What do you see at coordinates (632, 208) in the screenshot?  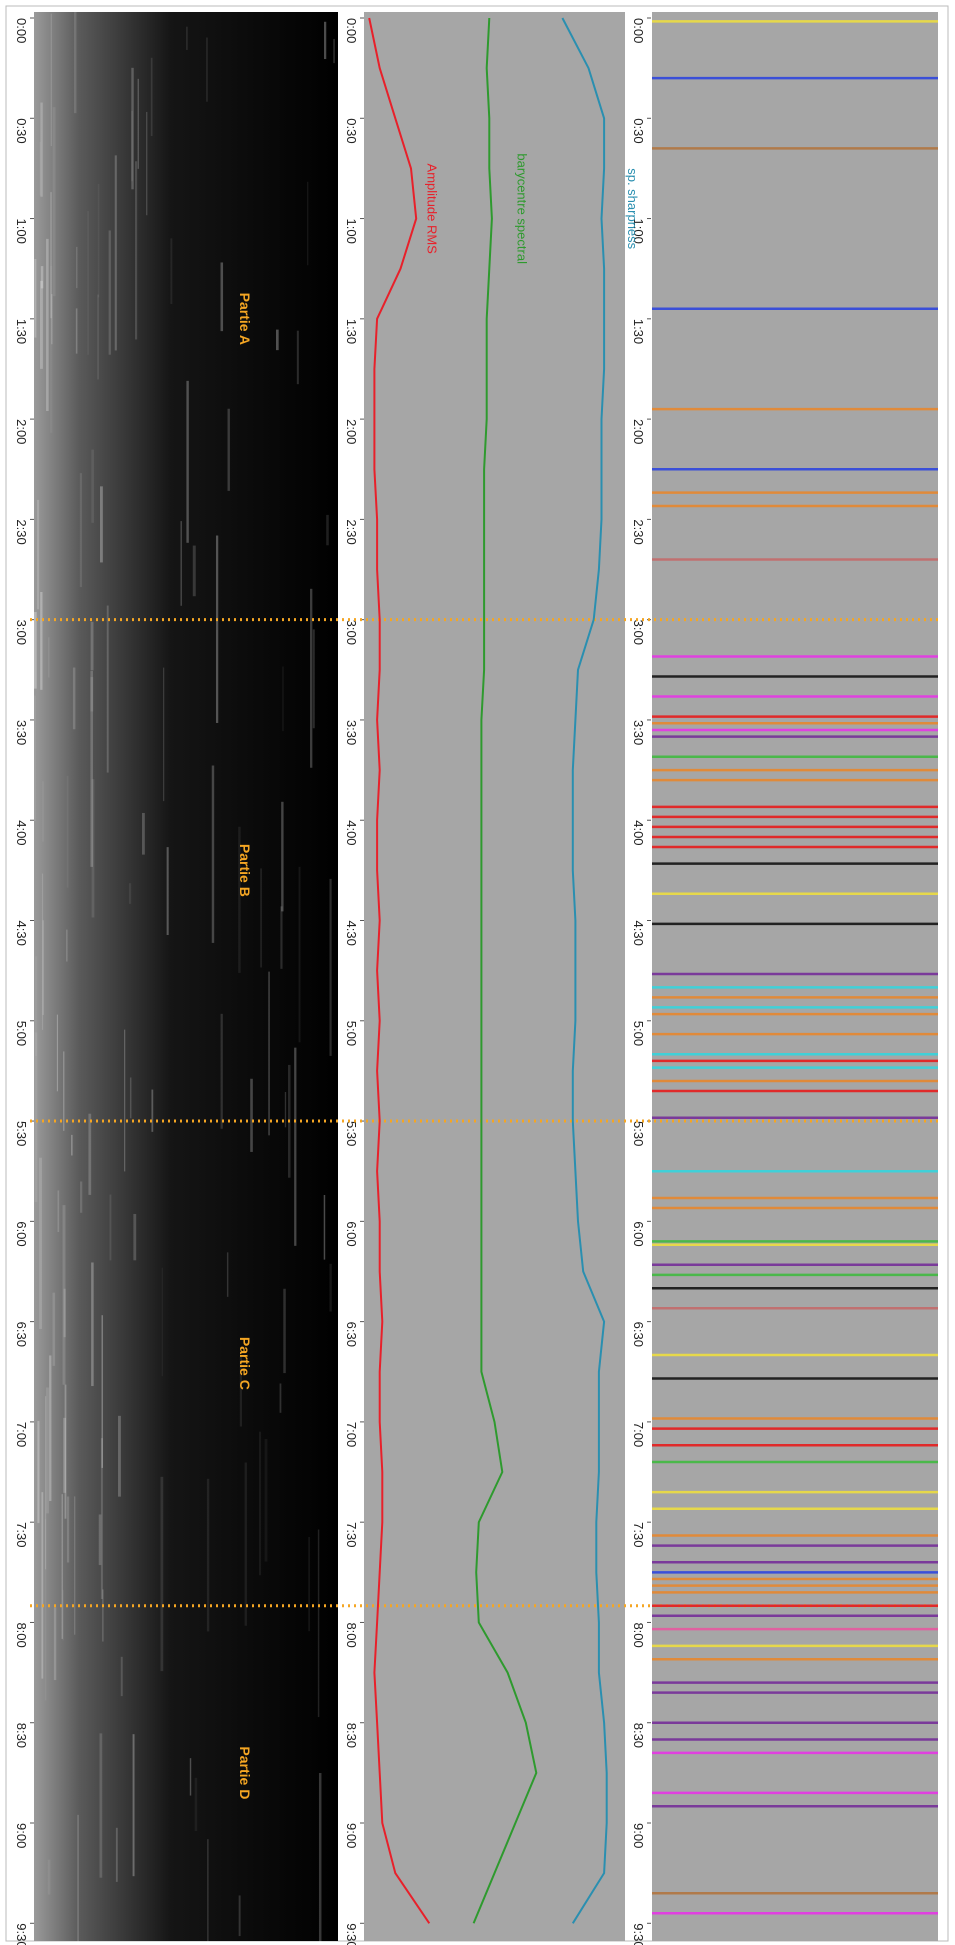 I see `series-label: sp. sharpness` at bounding box center [632, 208].